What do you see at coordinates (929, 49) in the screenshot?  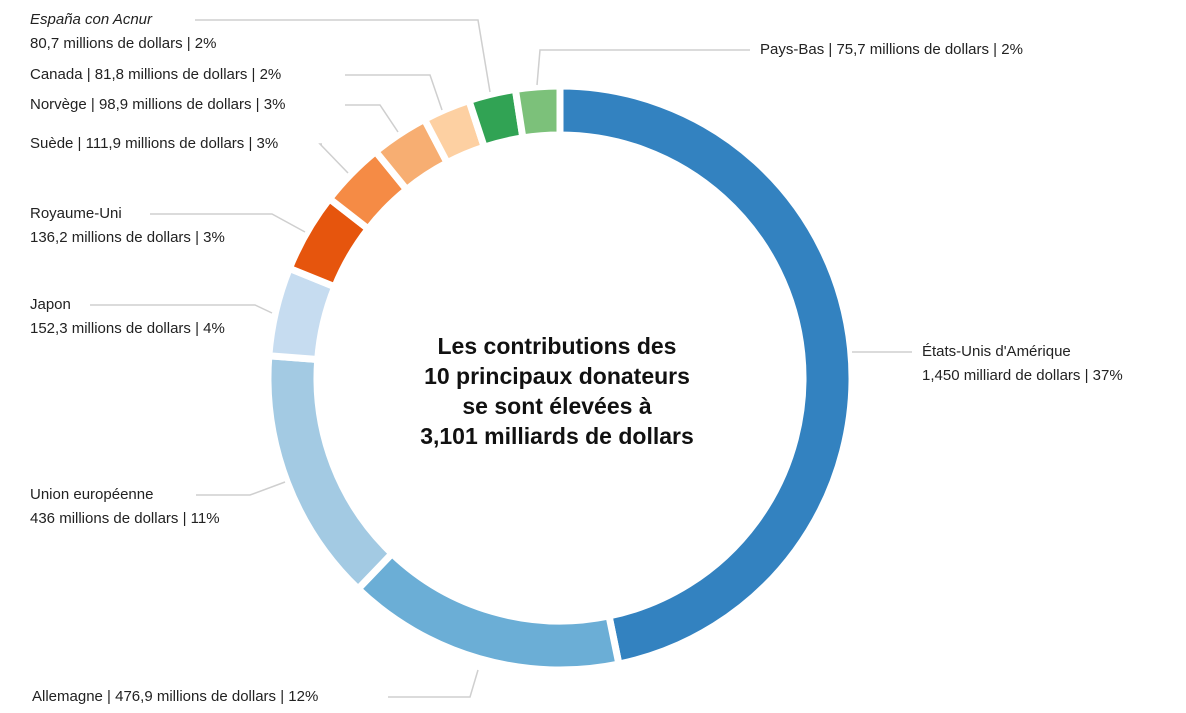 I see `slice-value: 75,7 millions de dollars | 2%` at bounding box center [929, 49].